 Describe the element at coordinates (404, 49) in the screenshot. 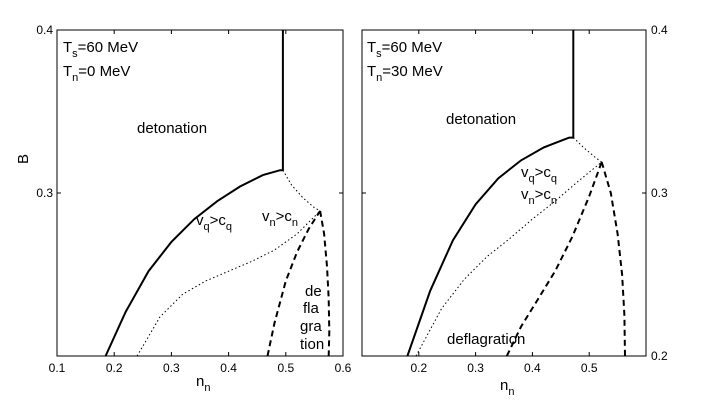

I see `right-param-ts: Ts=60 MeV` at that location.